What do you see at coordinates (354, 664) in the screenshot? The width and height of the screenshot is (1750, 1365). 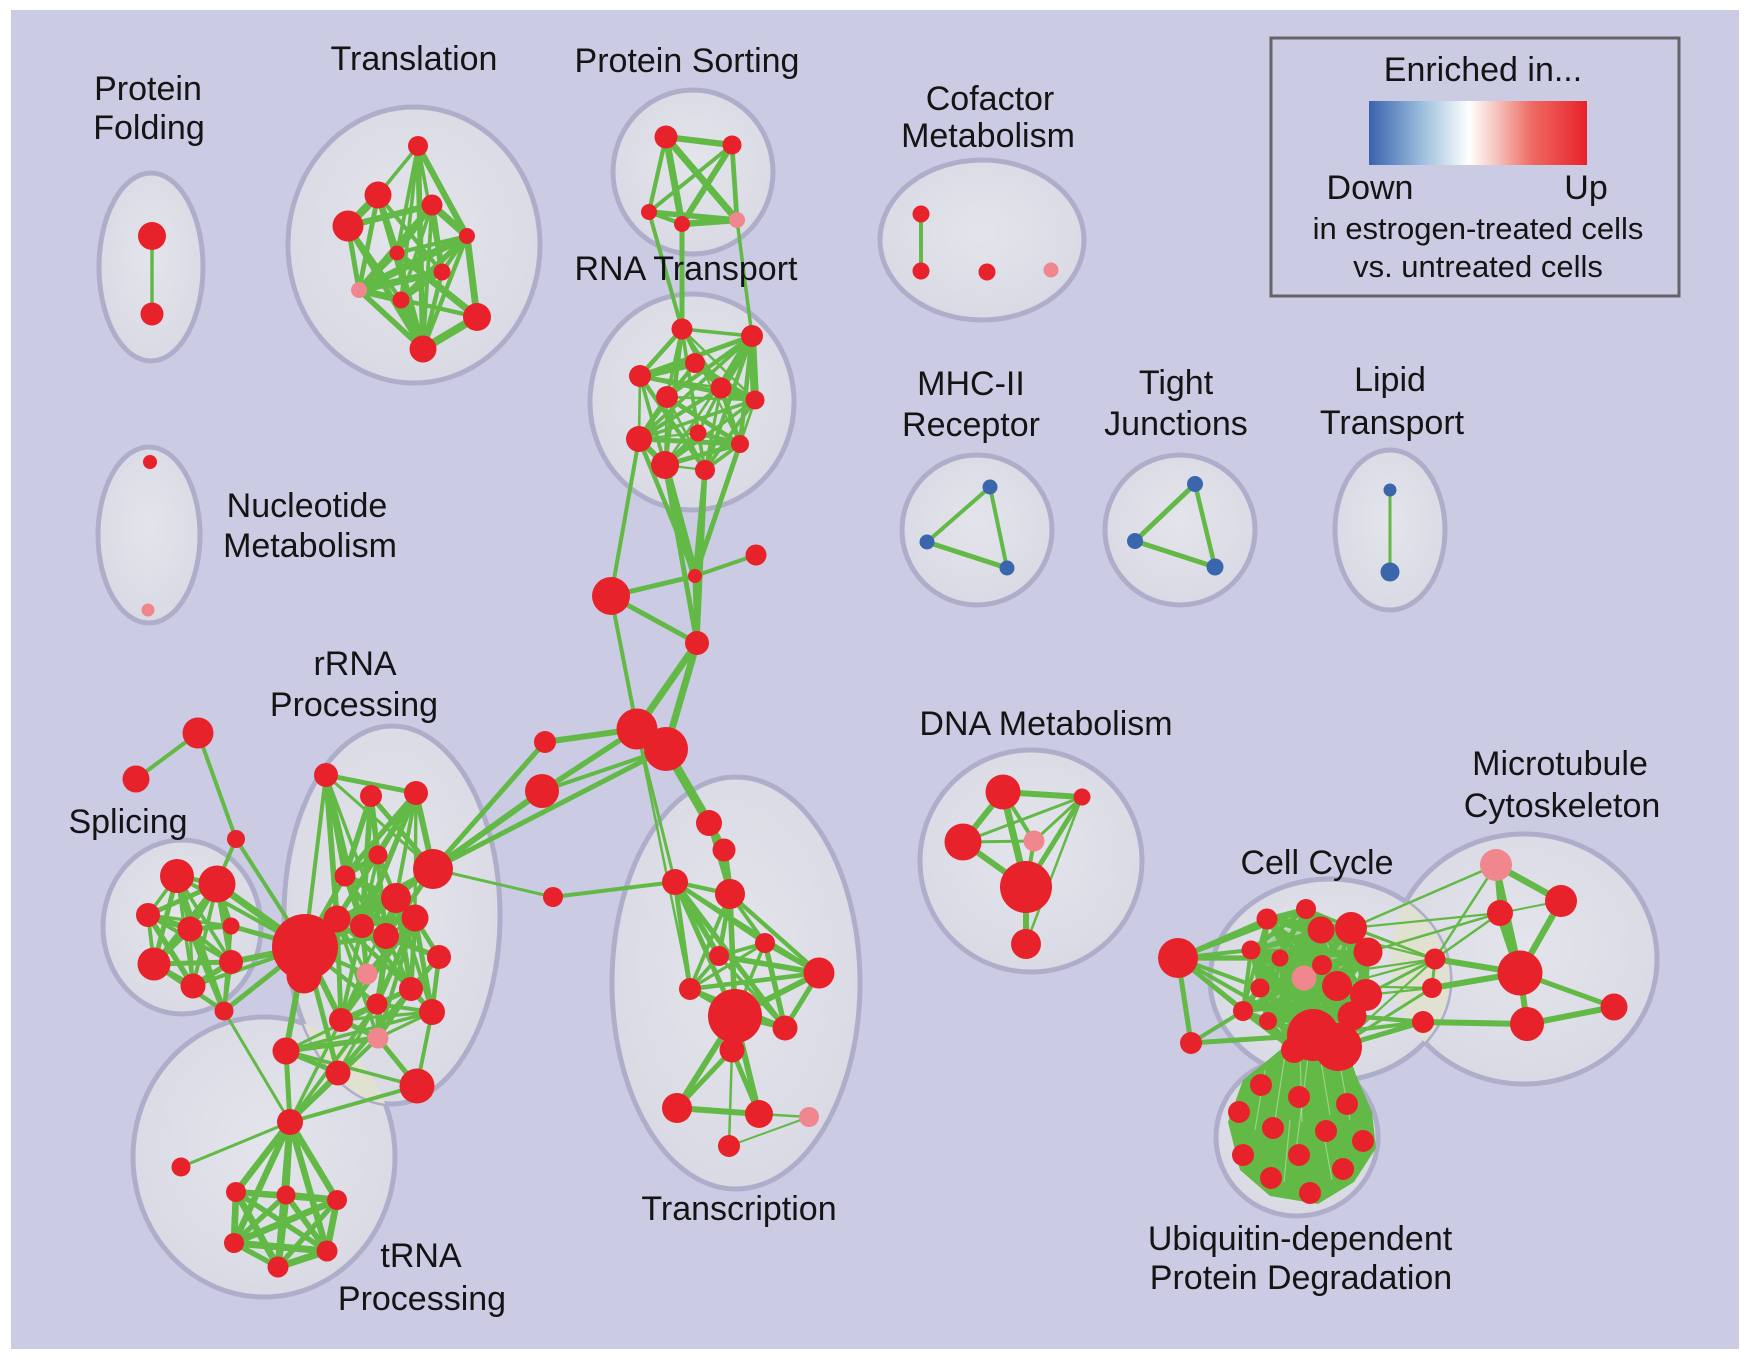 I see `svg-text: rRNA` at bounding box center [354, 664].